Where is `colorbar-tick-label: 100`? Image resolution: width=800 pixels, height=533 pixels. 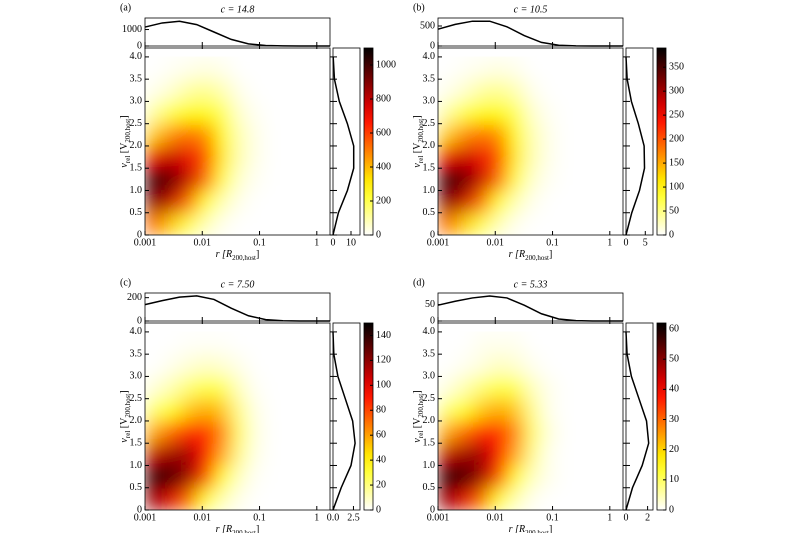
colorbar-tick-label: 100 is located at coordinates (676, 186).